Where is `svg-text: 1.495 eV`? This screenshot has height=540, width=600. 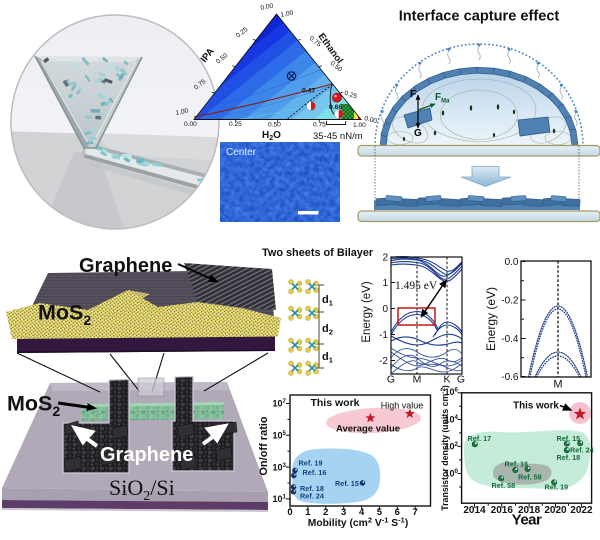
svg-text: 1.495 eV is located at coordinates (416, 286).